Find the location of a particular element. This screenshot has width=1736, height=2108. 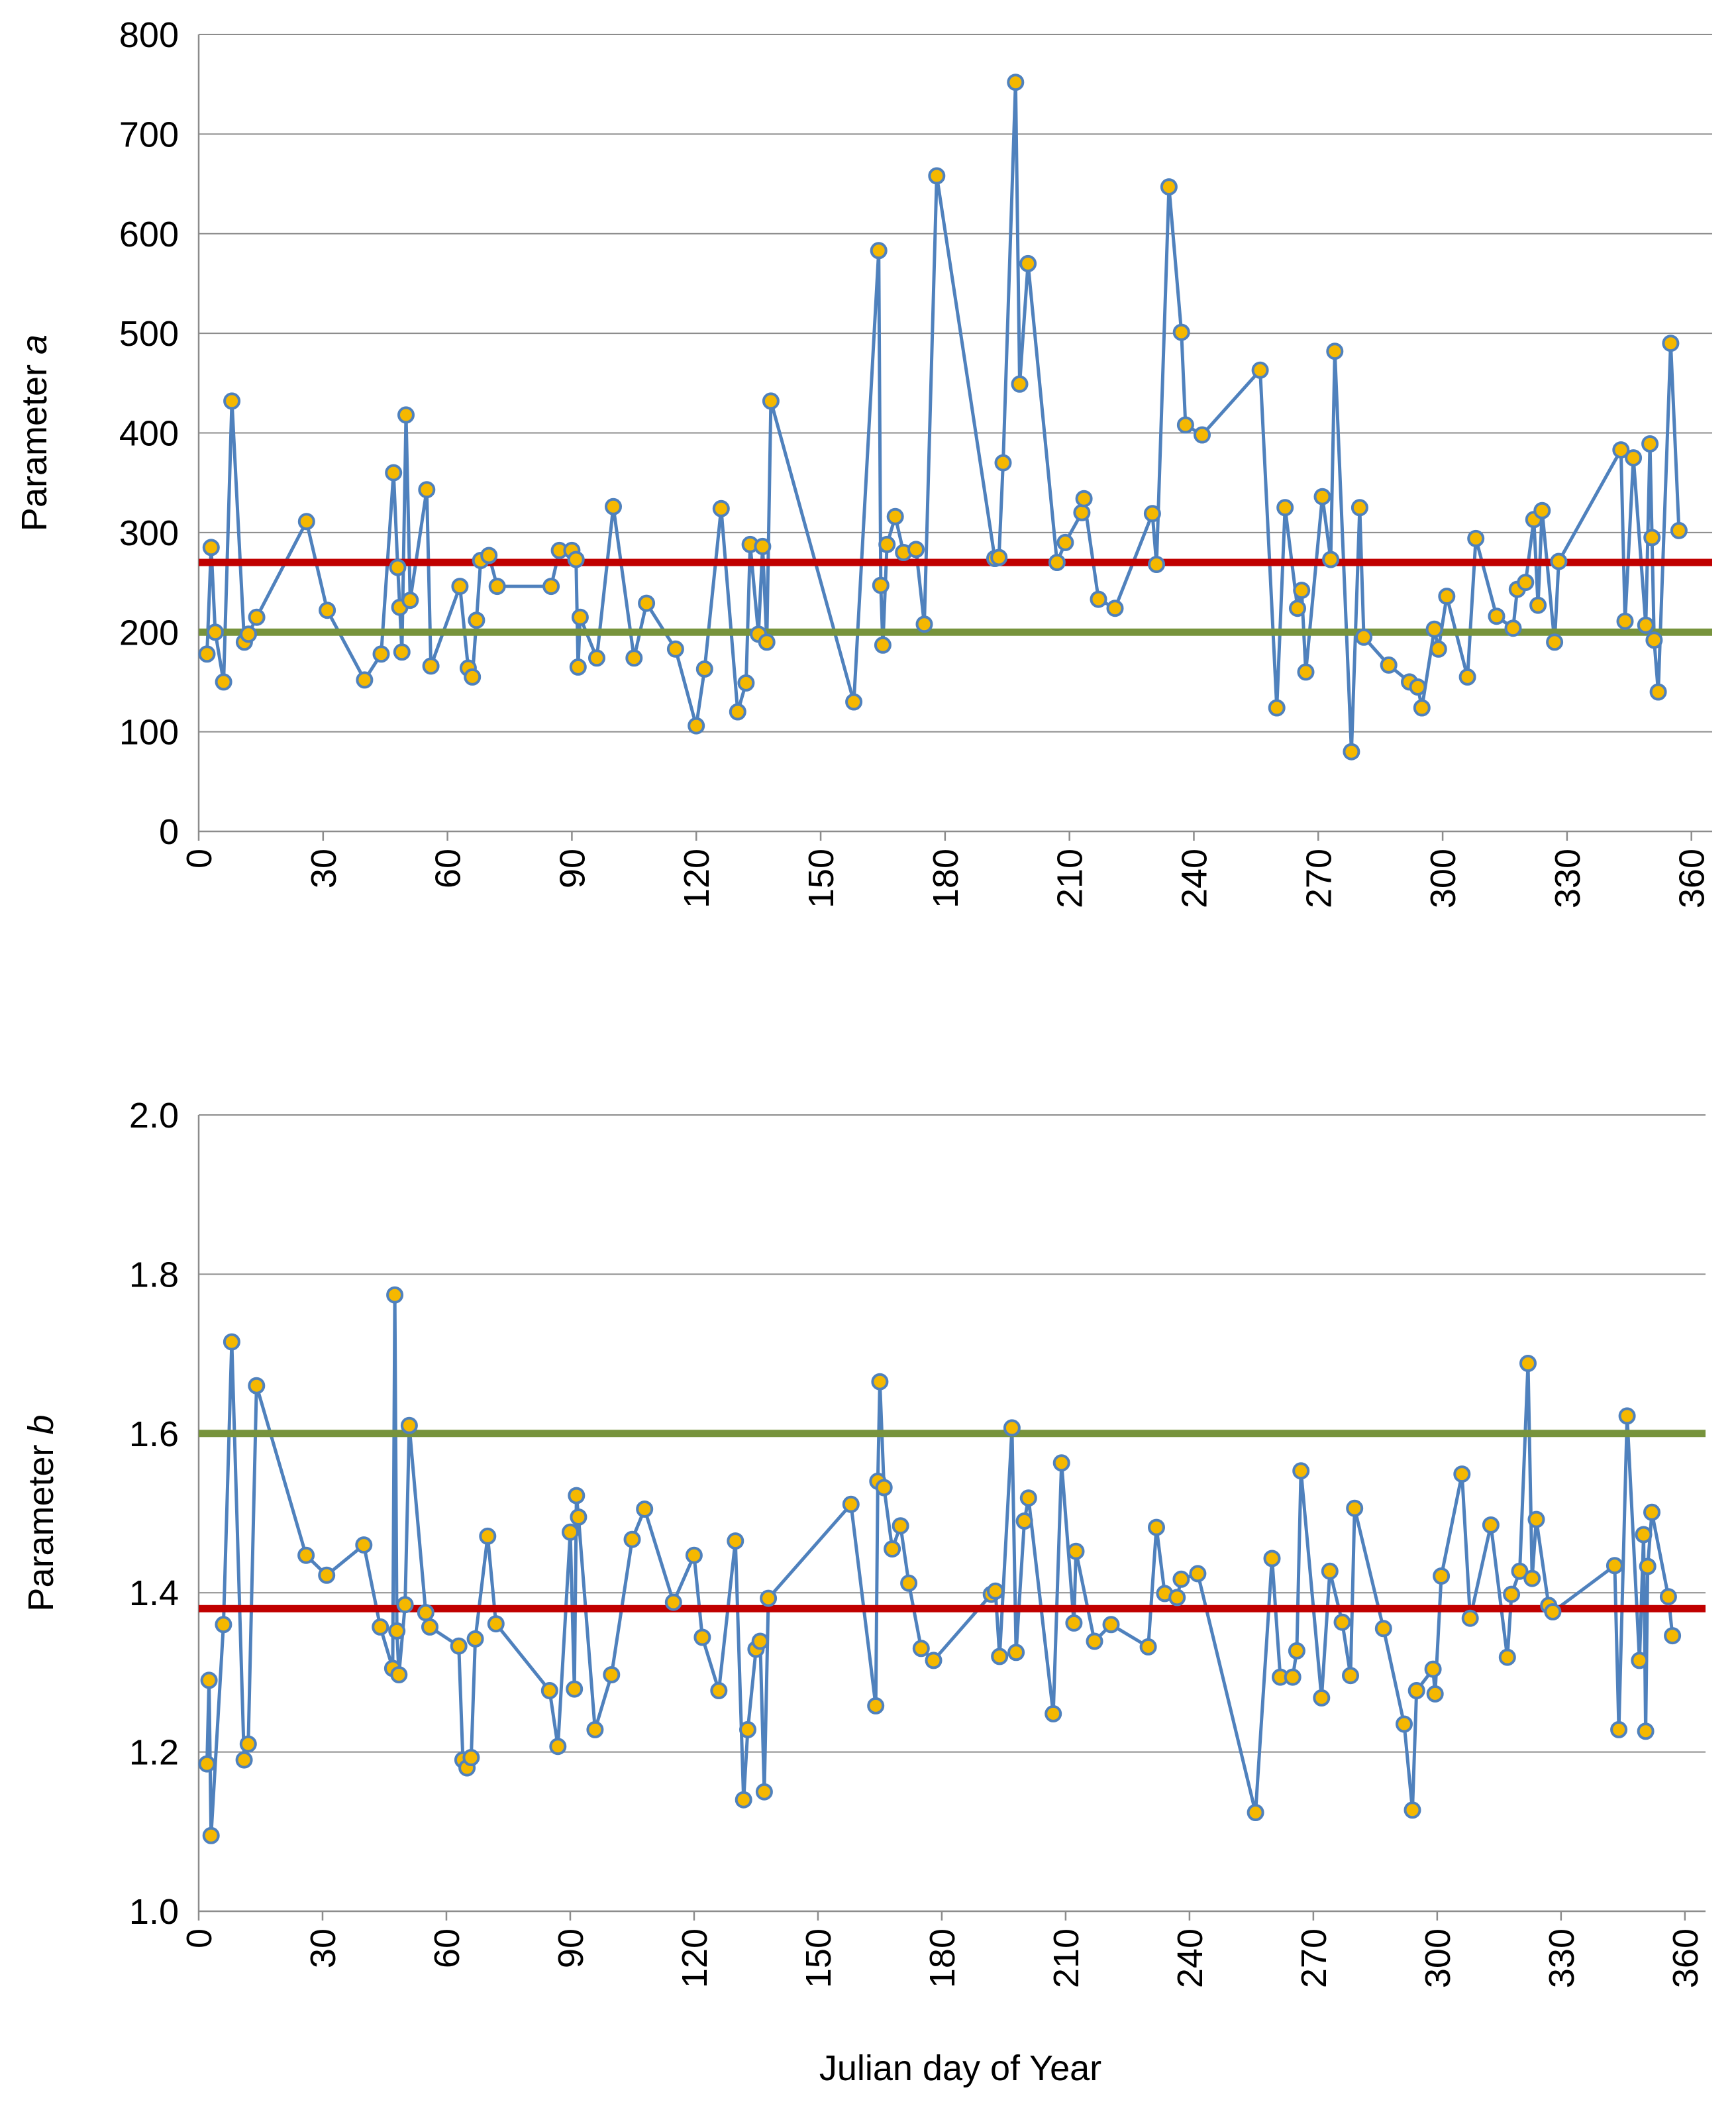

x-tick-label: 120 is located at coordinates (697, 878).